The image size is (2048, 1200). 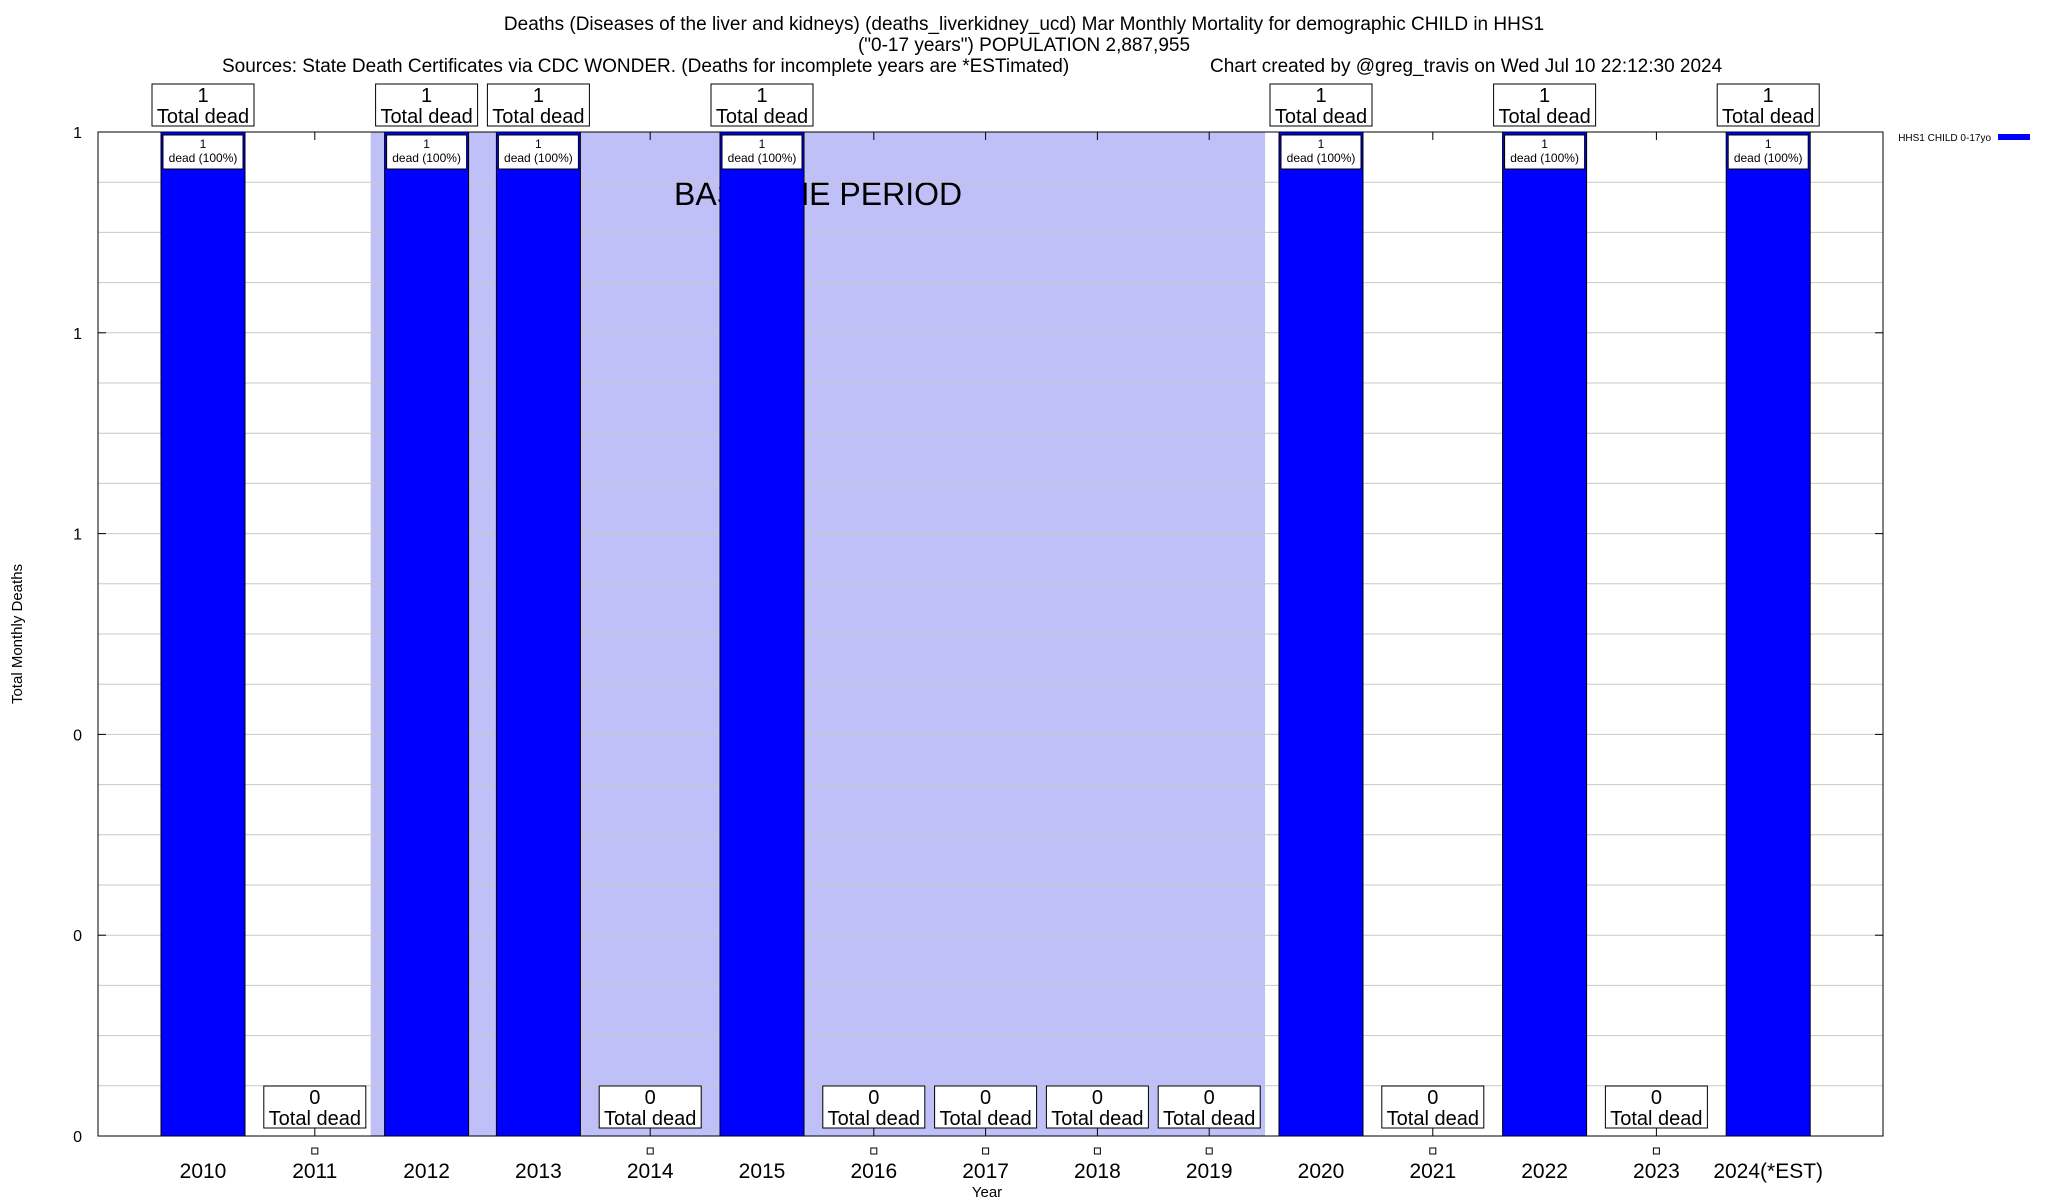 What do you see at coordinates (1545, 634) in the screenshot?
I see `bar-2022` at bounding box center [1545, 634].